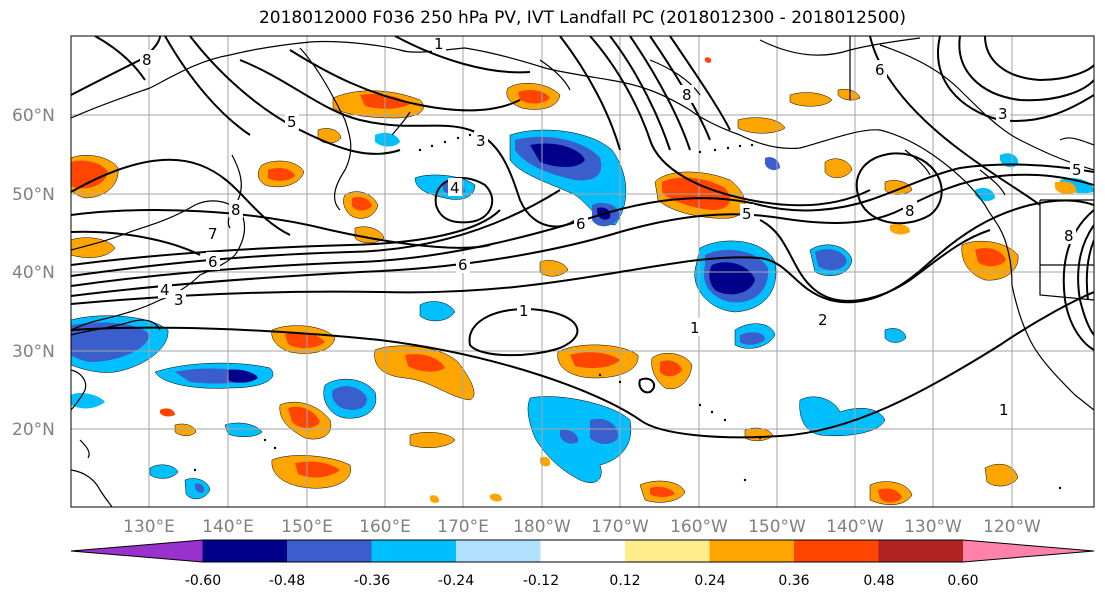 This screenshot has width=1105, height=601. I want to click on colorbar-extend-low, so click(137, 551).